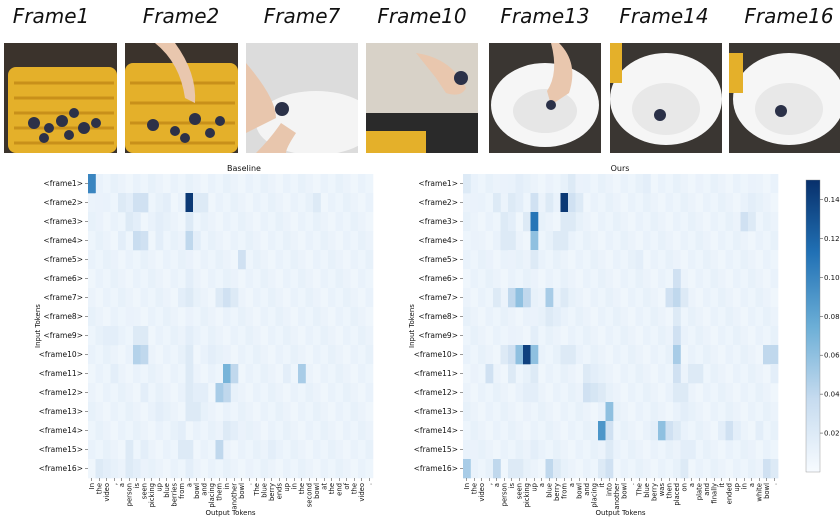 This screenshot has width=840, height=518. I want to click on y-tick-label: <frame3>, so click(438, 221).